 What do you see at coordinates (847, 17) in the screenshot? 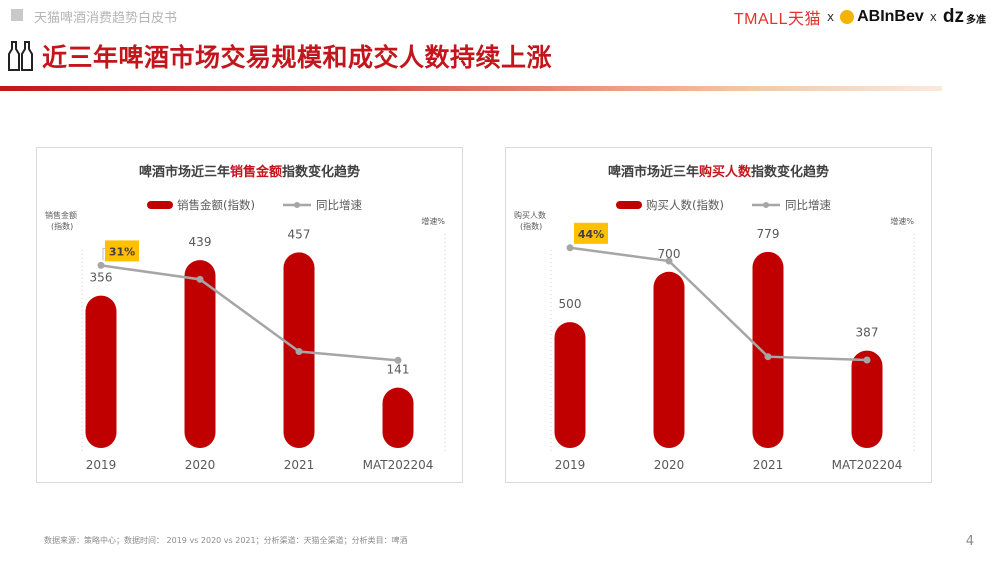
I see `abinbev-mark-icon` at bounding box center [847, 17].